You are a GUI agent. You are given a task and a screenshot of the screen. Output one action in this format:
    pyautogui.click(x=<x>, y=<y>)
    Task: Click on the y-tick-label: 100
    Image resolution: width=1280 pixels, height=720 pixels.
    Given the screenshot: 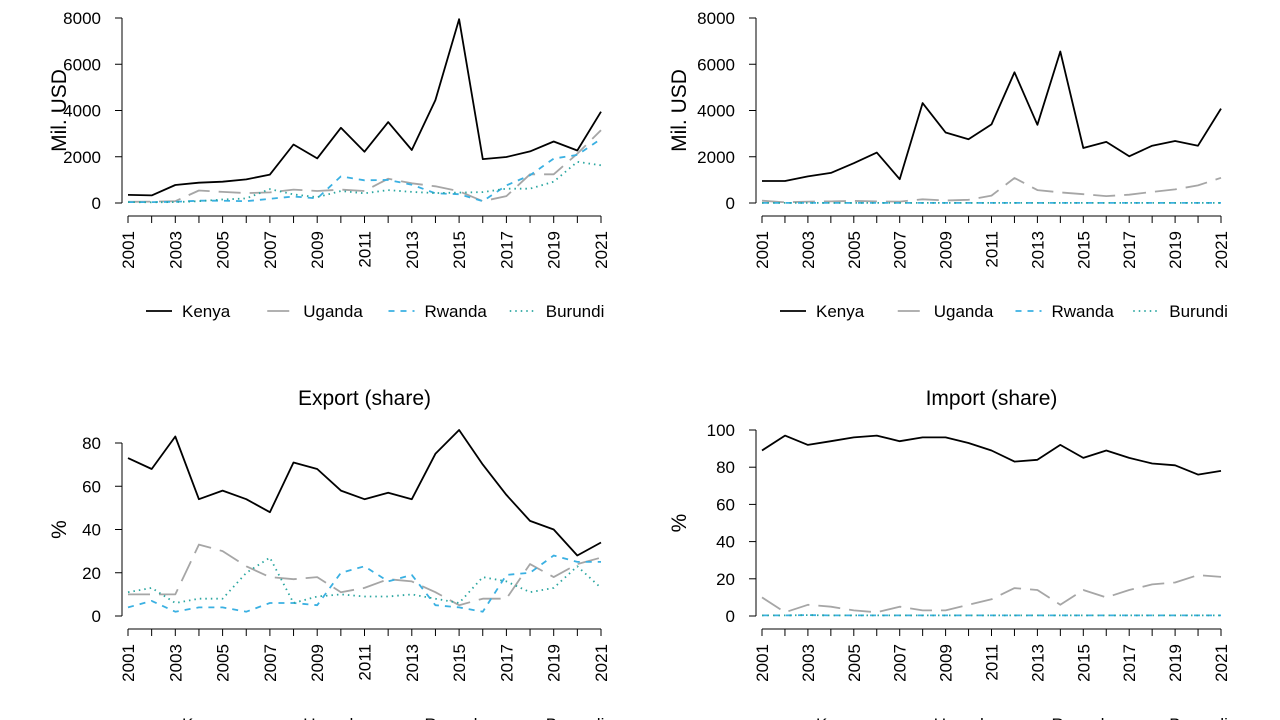 What is the action you would take?
    pyautogui.click(x=721, y=430)
    